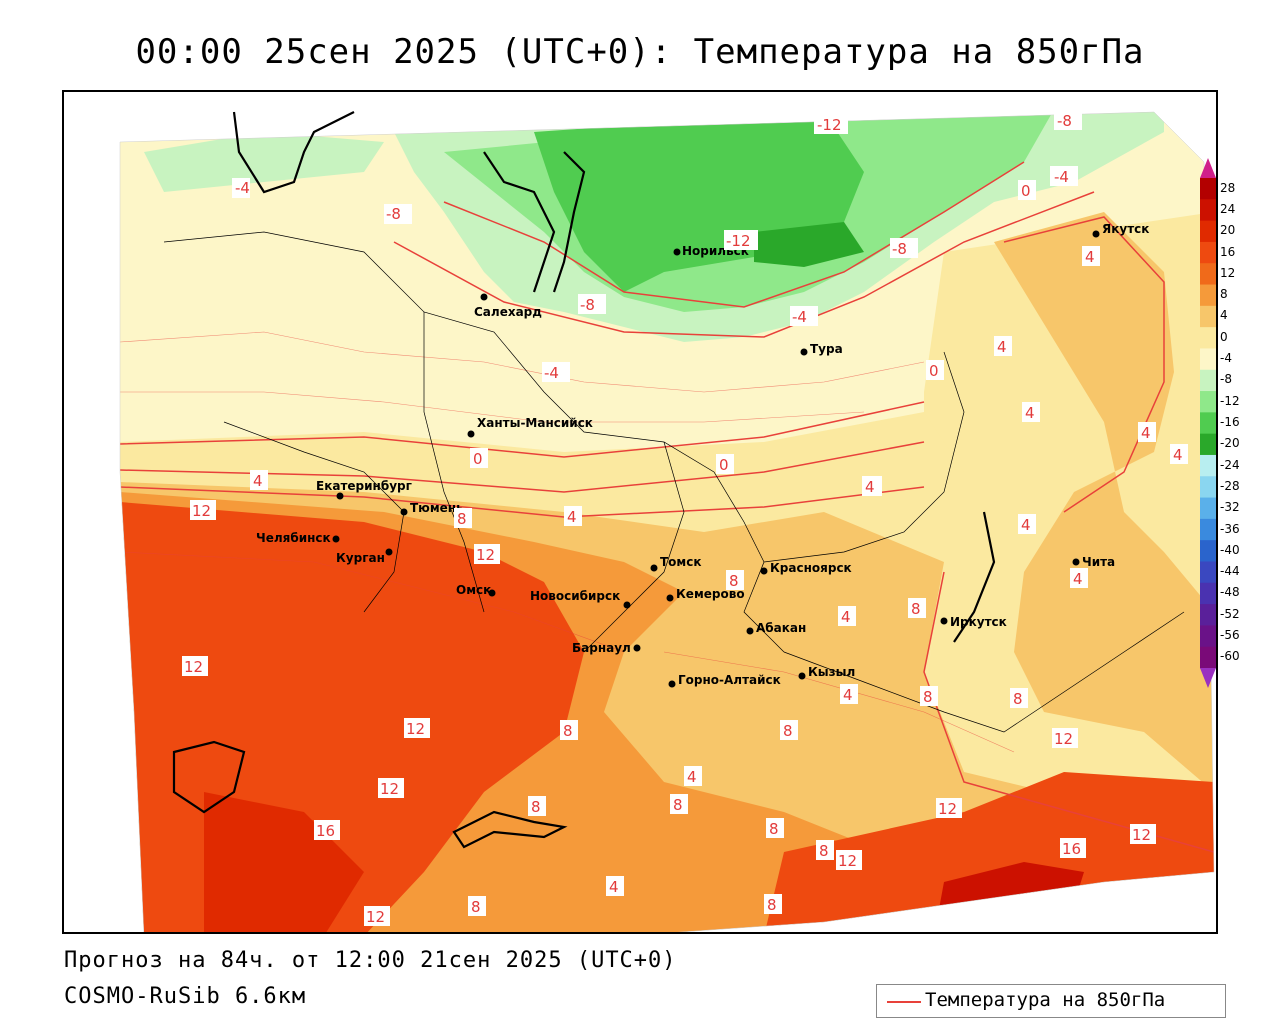 The image size is (1280, 1024). Describe the element at coordinates (242, 188) in the screenshot. I see `svg-text: -4` at that location.